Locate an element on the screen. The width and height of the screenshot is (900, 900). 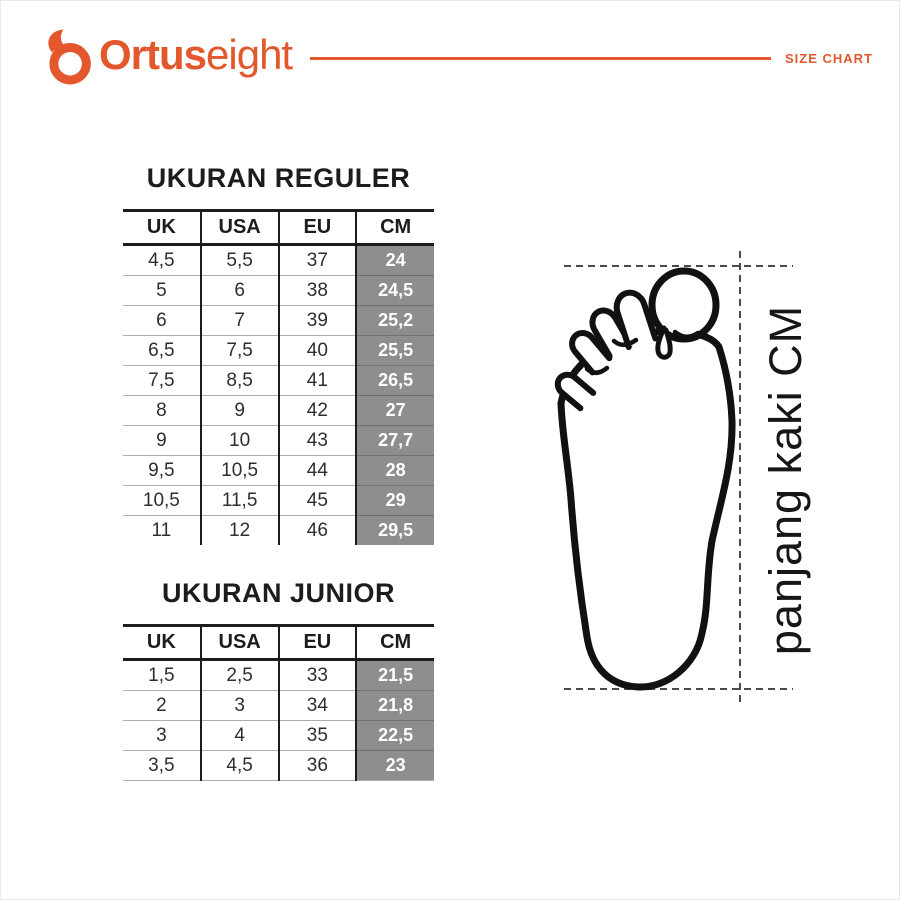
size-cell: 24 is located at coordinates (394, 260).